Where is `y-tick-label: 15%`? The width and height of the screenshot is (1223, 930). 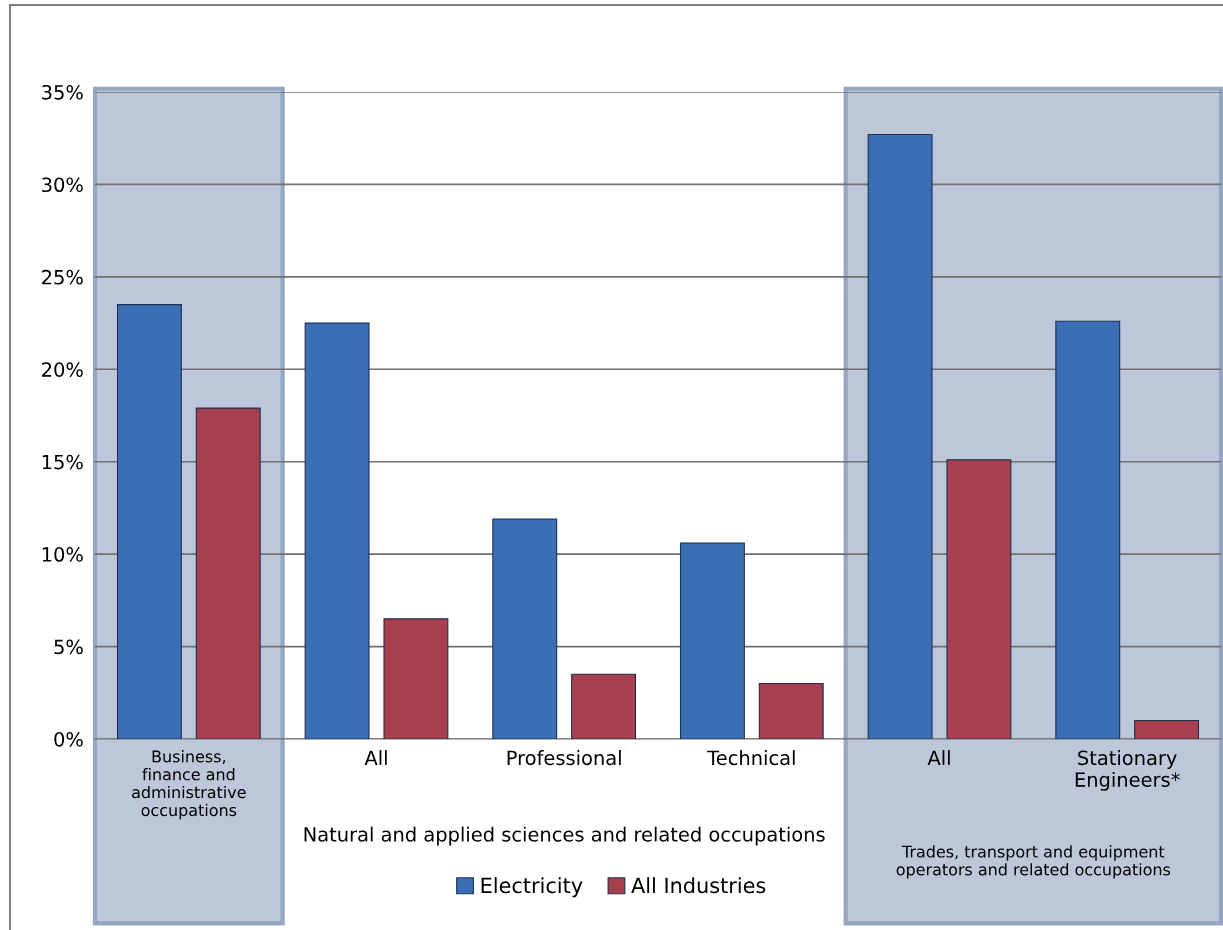 y-tick-label: 15% is located at coordinates (62, 462).